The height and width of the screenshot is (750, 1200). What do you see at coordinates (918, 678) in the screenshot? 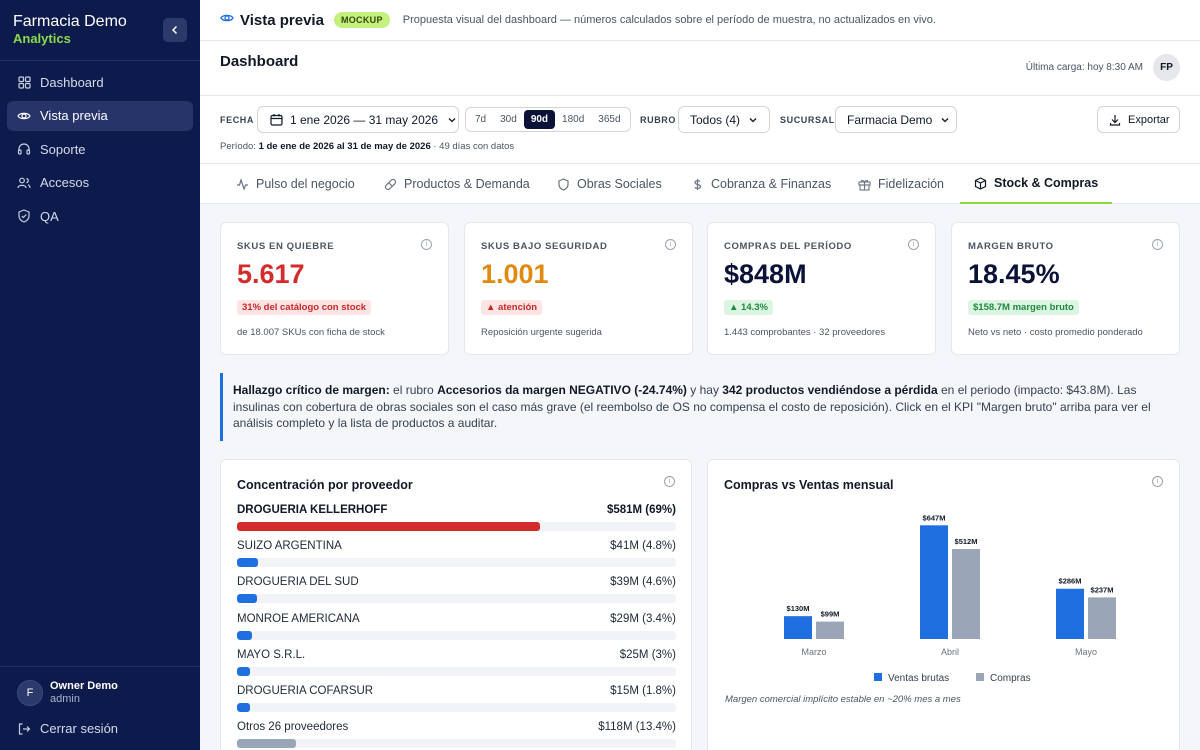
I see `legend-label: Ventas brutas` at bounding box center [918, 678].